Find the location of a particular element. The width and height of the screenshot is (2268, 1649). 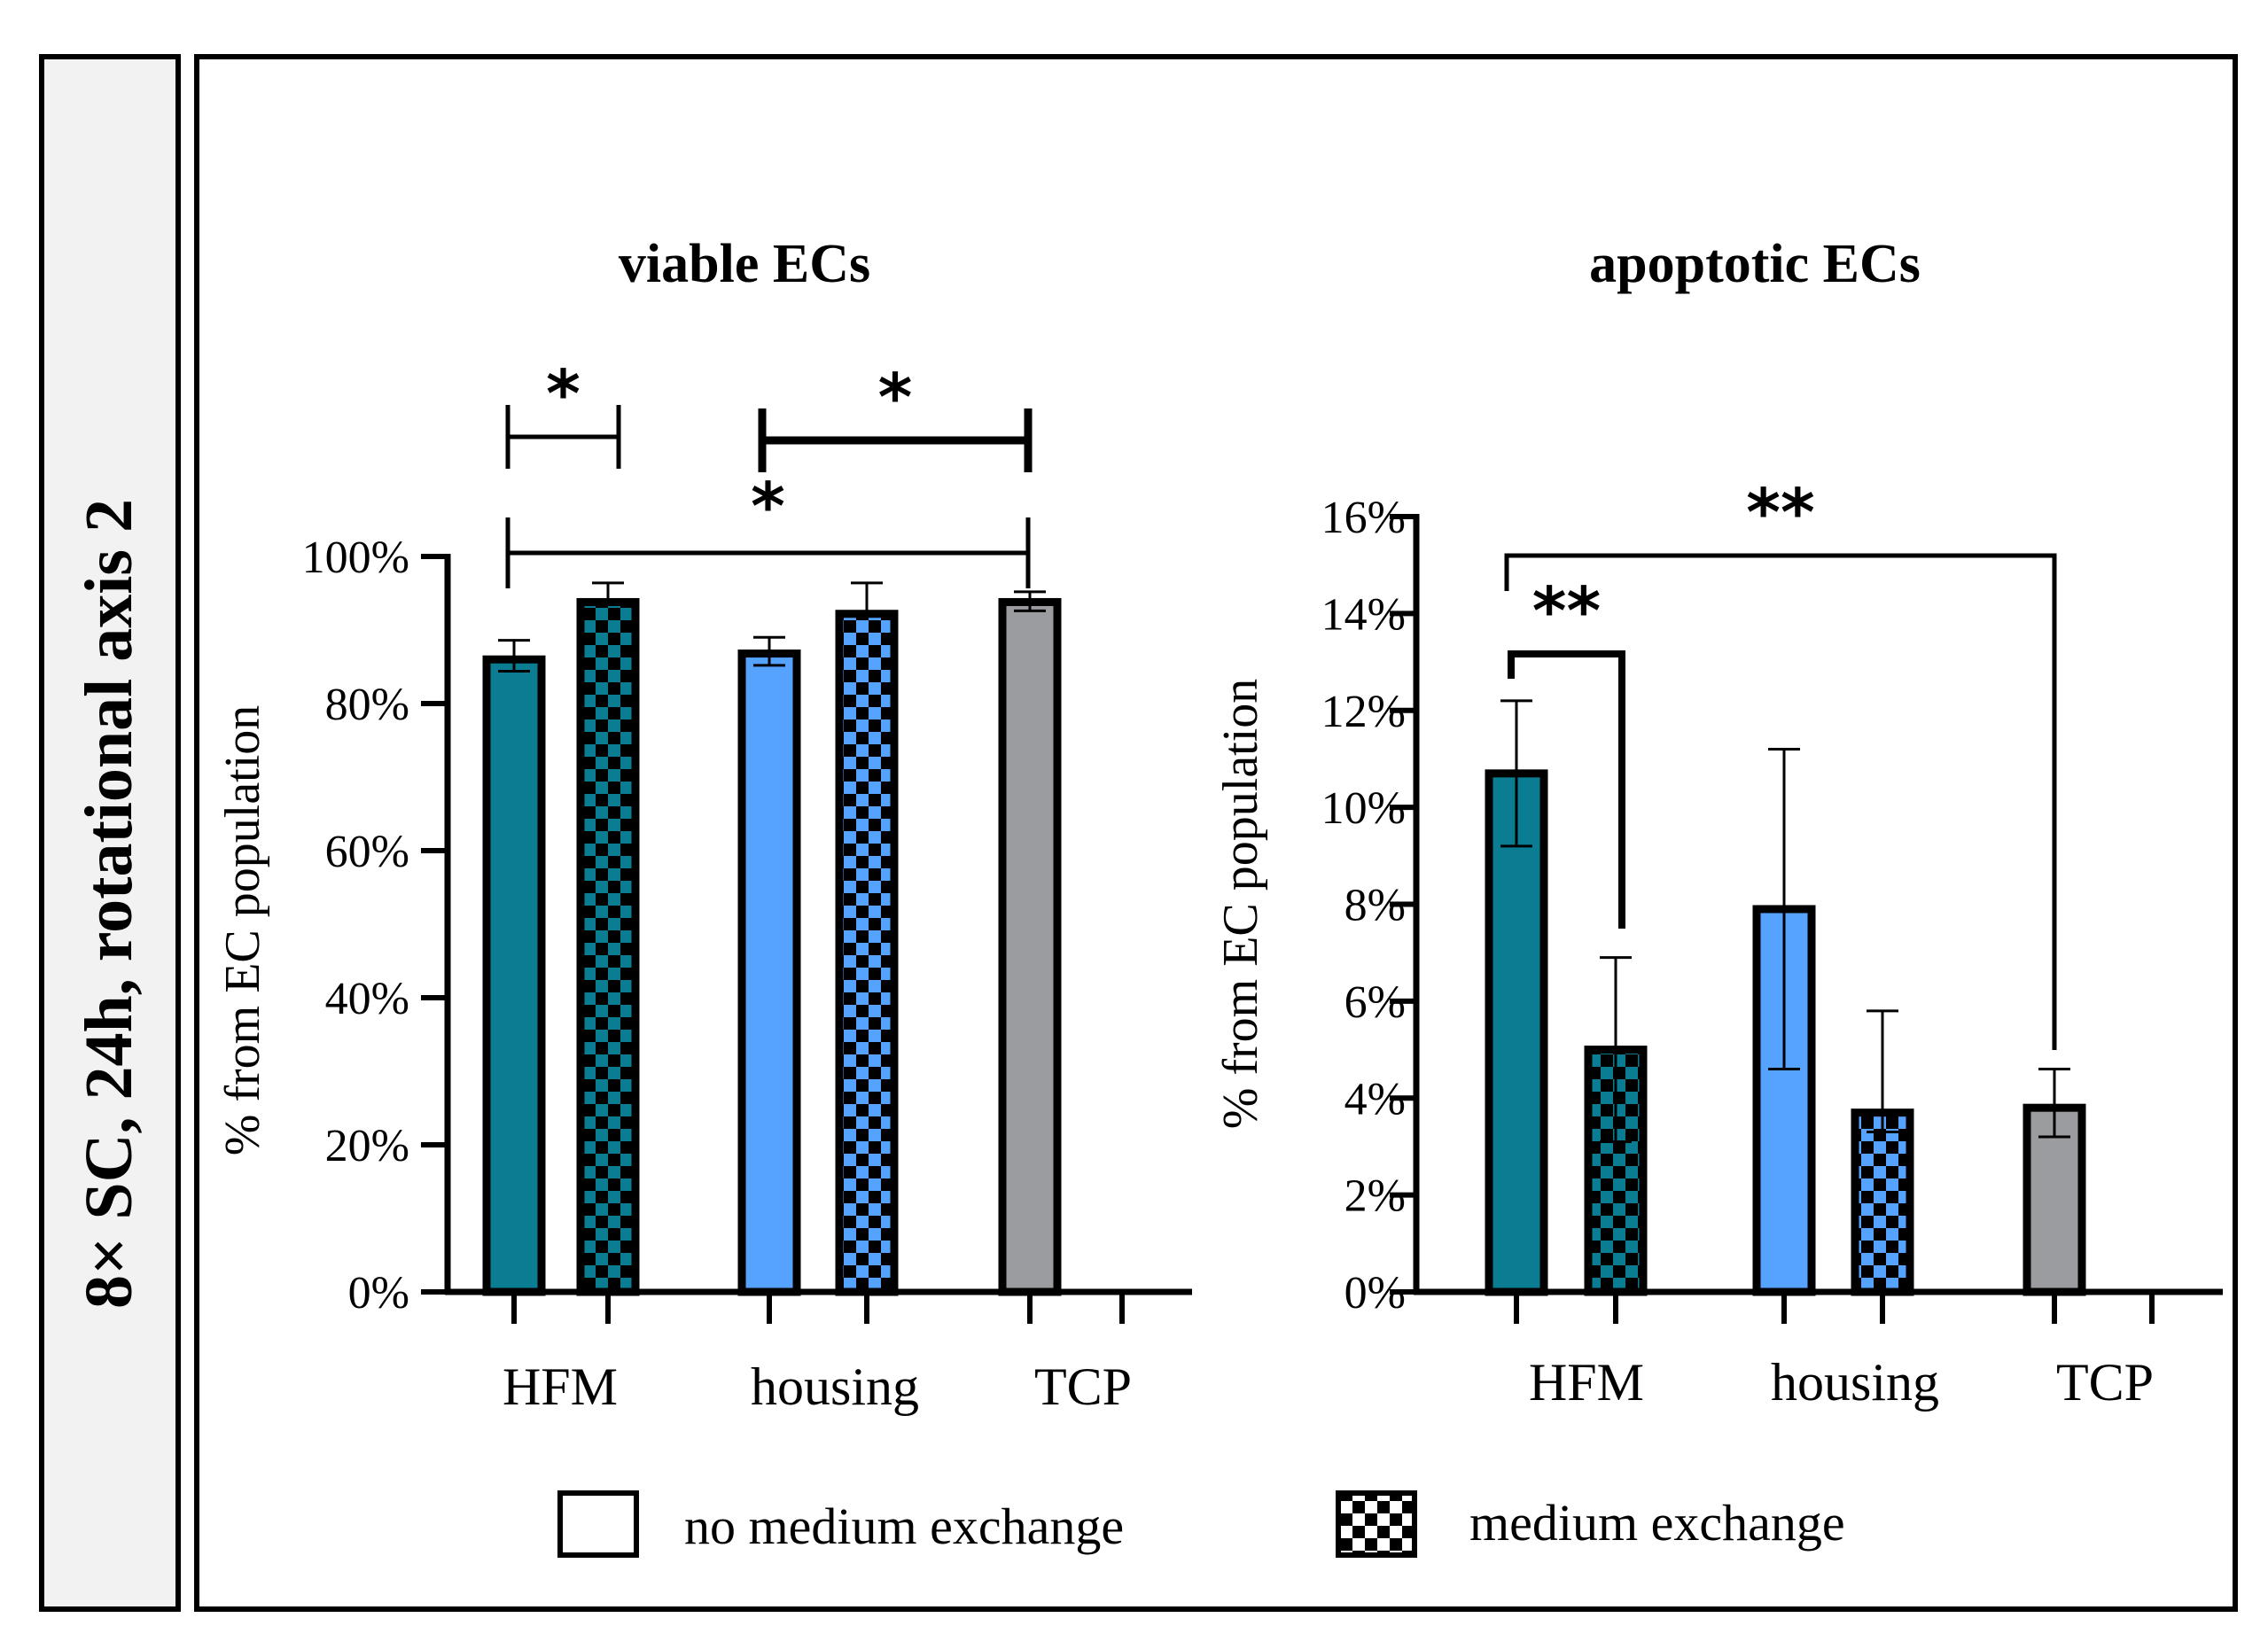

side-label: 8× SC, 24h, rotational axis 2 is located at coordinates (109, 904).